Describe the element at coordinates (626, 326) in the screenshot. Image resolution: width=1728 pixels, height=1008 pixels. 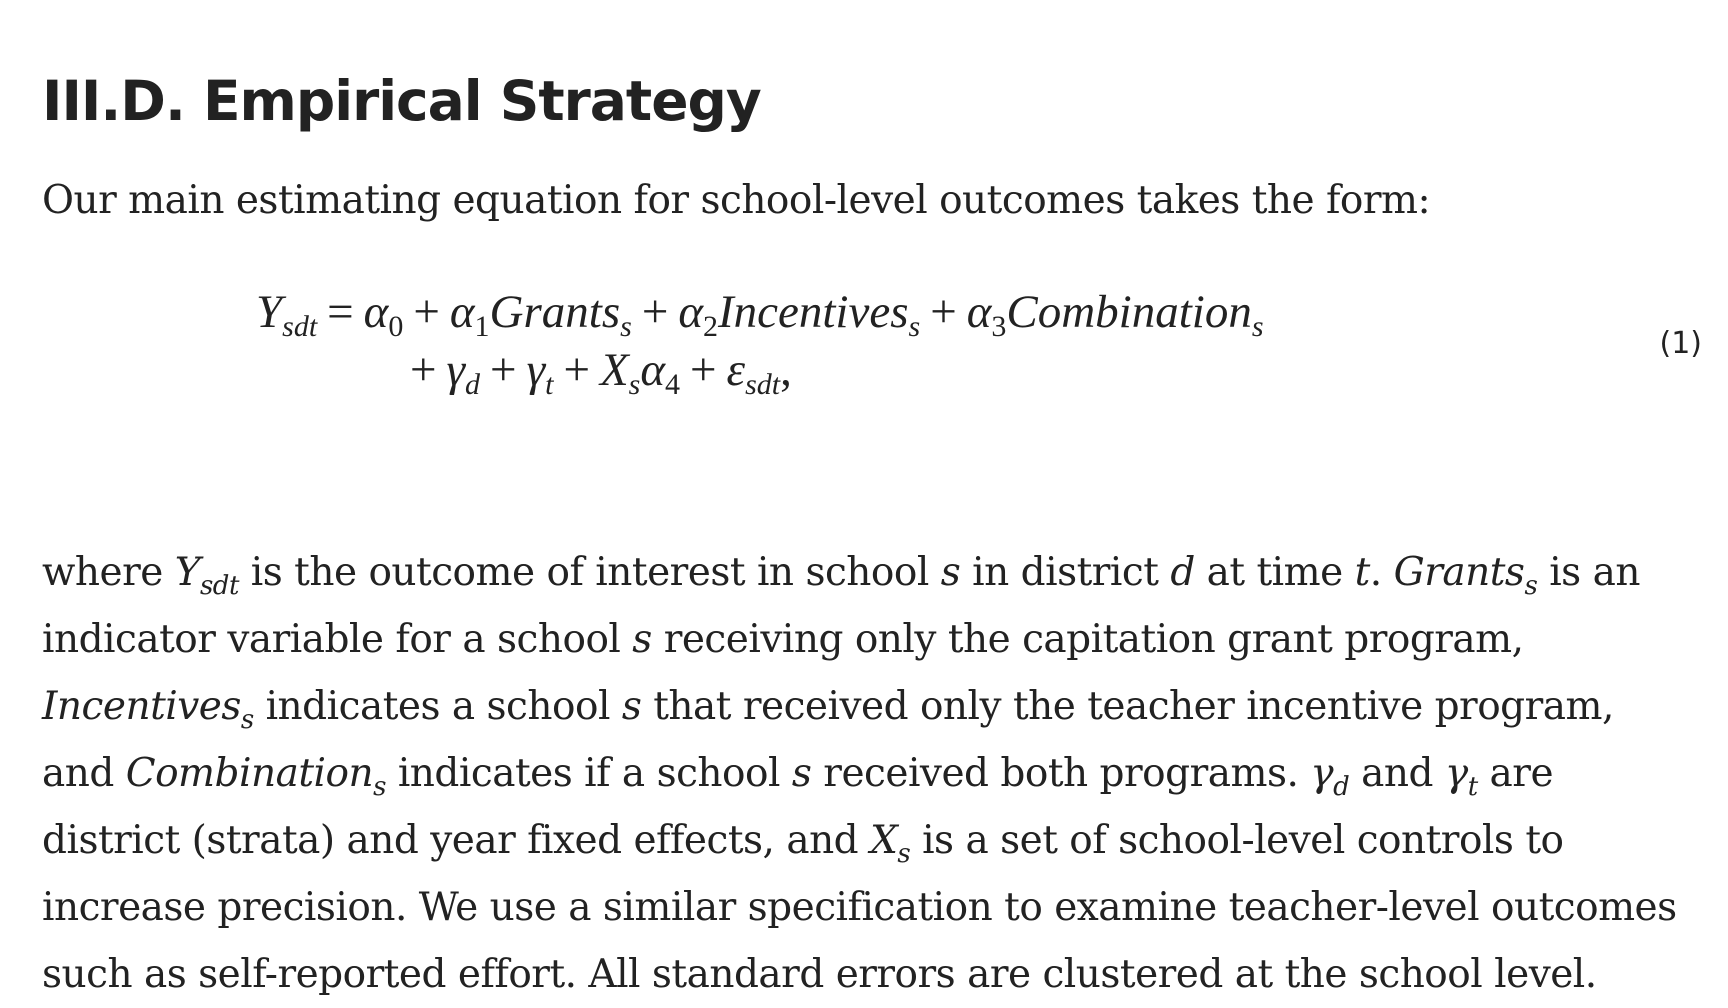
I see `eq-grants-sub: s` at that location.